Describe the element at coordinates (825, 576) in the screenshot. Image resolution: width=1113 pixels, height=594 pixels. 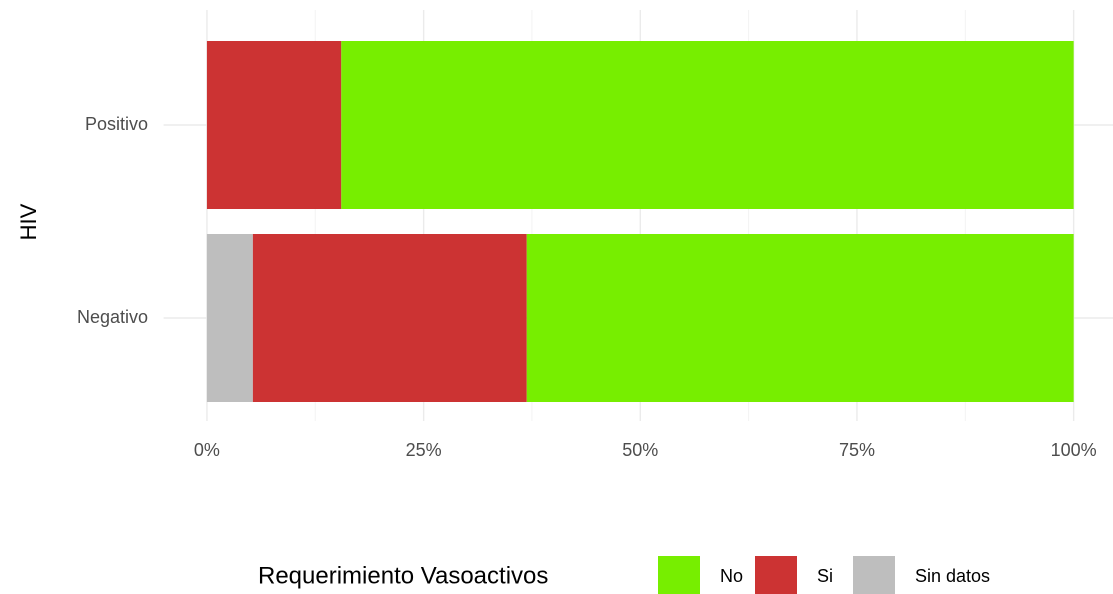
I see `legend-label: Si` at that location.